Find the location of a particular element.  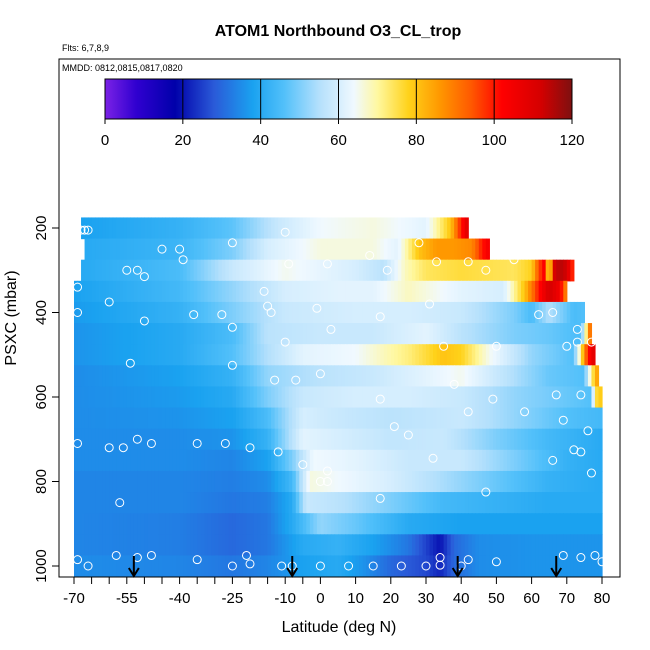

colorbar: 0 20 40 60 80 100 120 is located at coordinates (343, 113).